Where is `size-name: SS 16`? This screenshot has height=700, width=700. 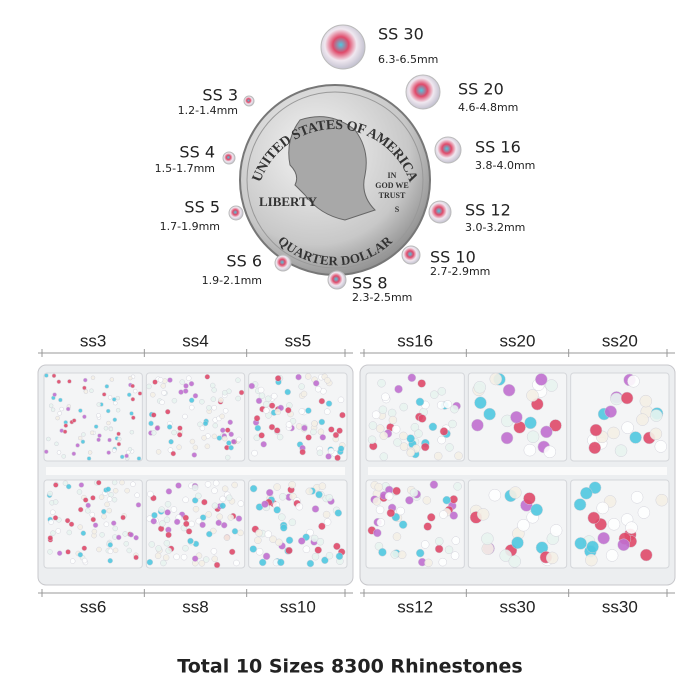 size-name: SS 16 is located at coordinates (498, 147).